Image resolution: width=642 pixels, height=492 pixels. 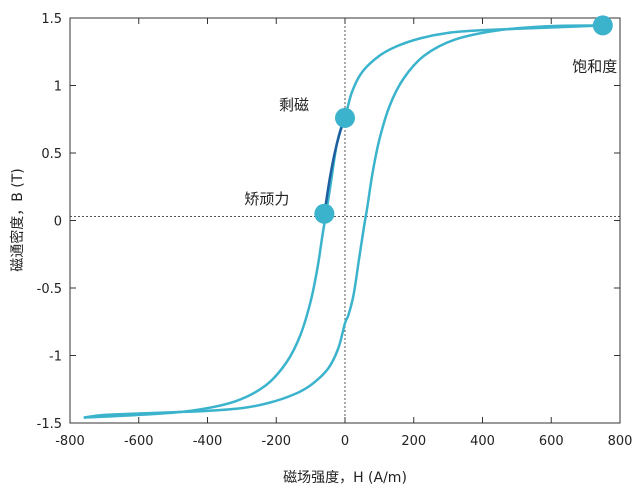 What do you see at coordinates (58, 87) in the screenshot?
I see `y-tick-label: 1` at bounding box center [58, 87].